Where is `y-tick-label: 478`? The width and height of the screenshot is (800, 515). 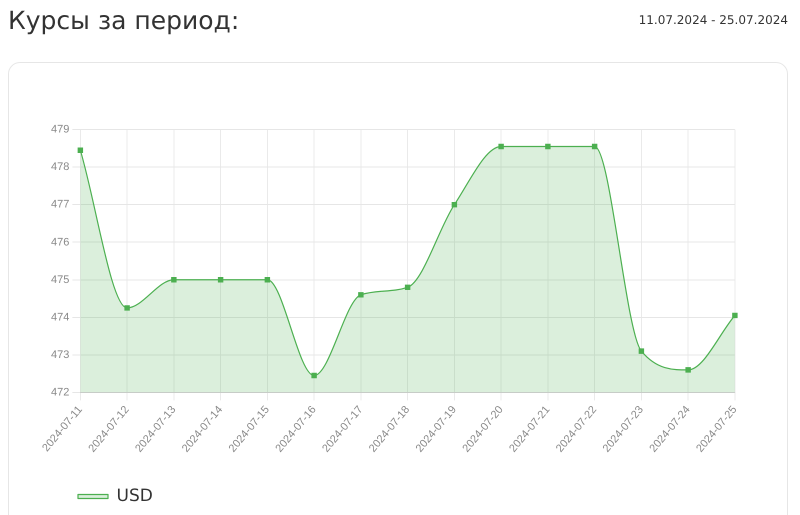
y-tick-label: 478 is located at coordinates (60, 167).